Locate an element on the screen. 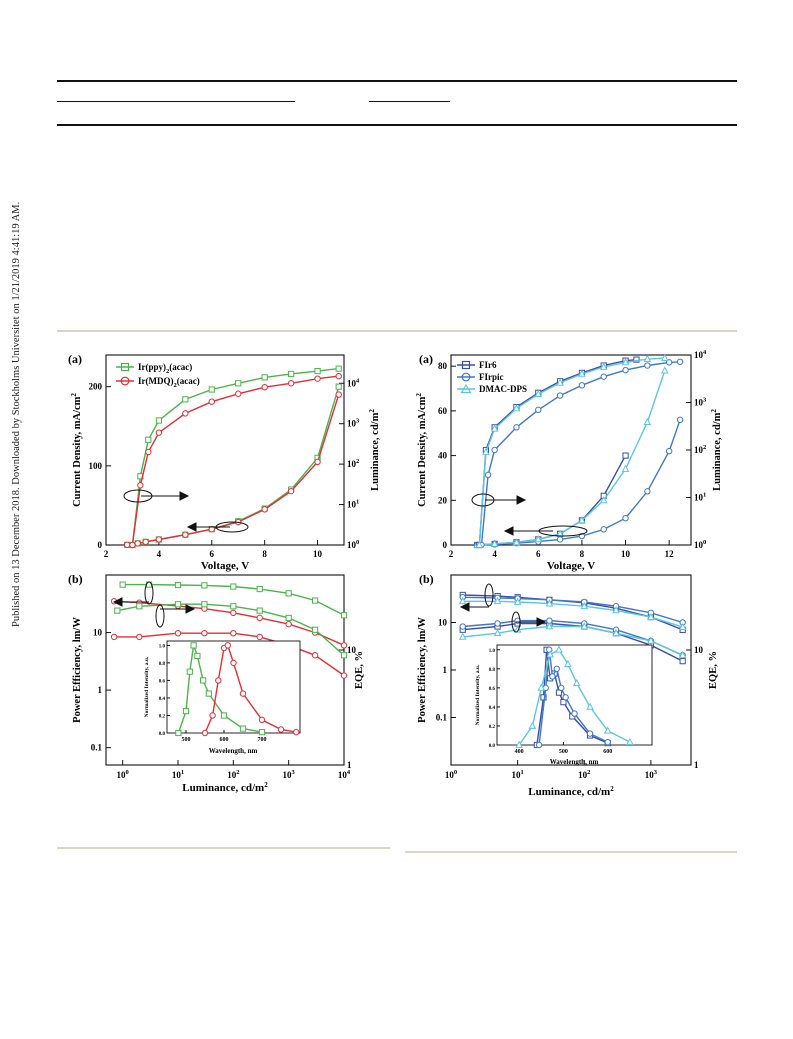 The width and height of the screenshot is (793, 1039). series-line-power-efficiency is located at coordinates (572, 610).